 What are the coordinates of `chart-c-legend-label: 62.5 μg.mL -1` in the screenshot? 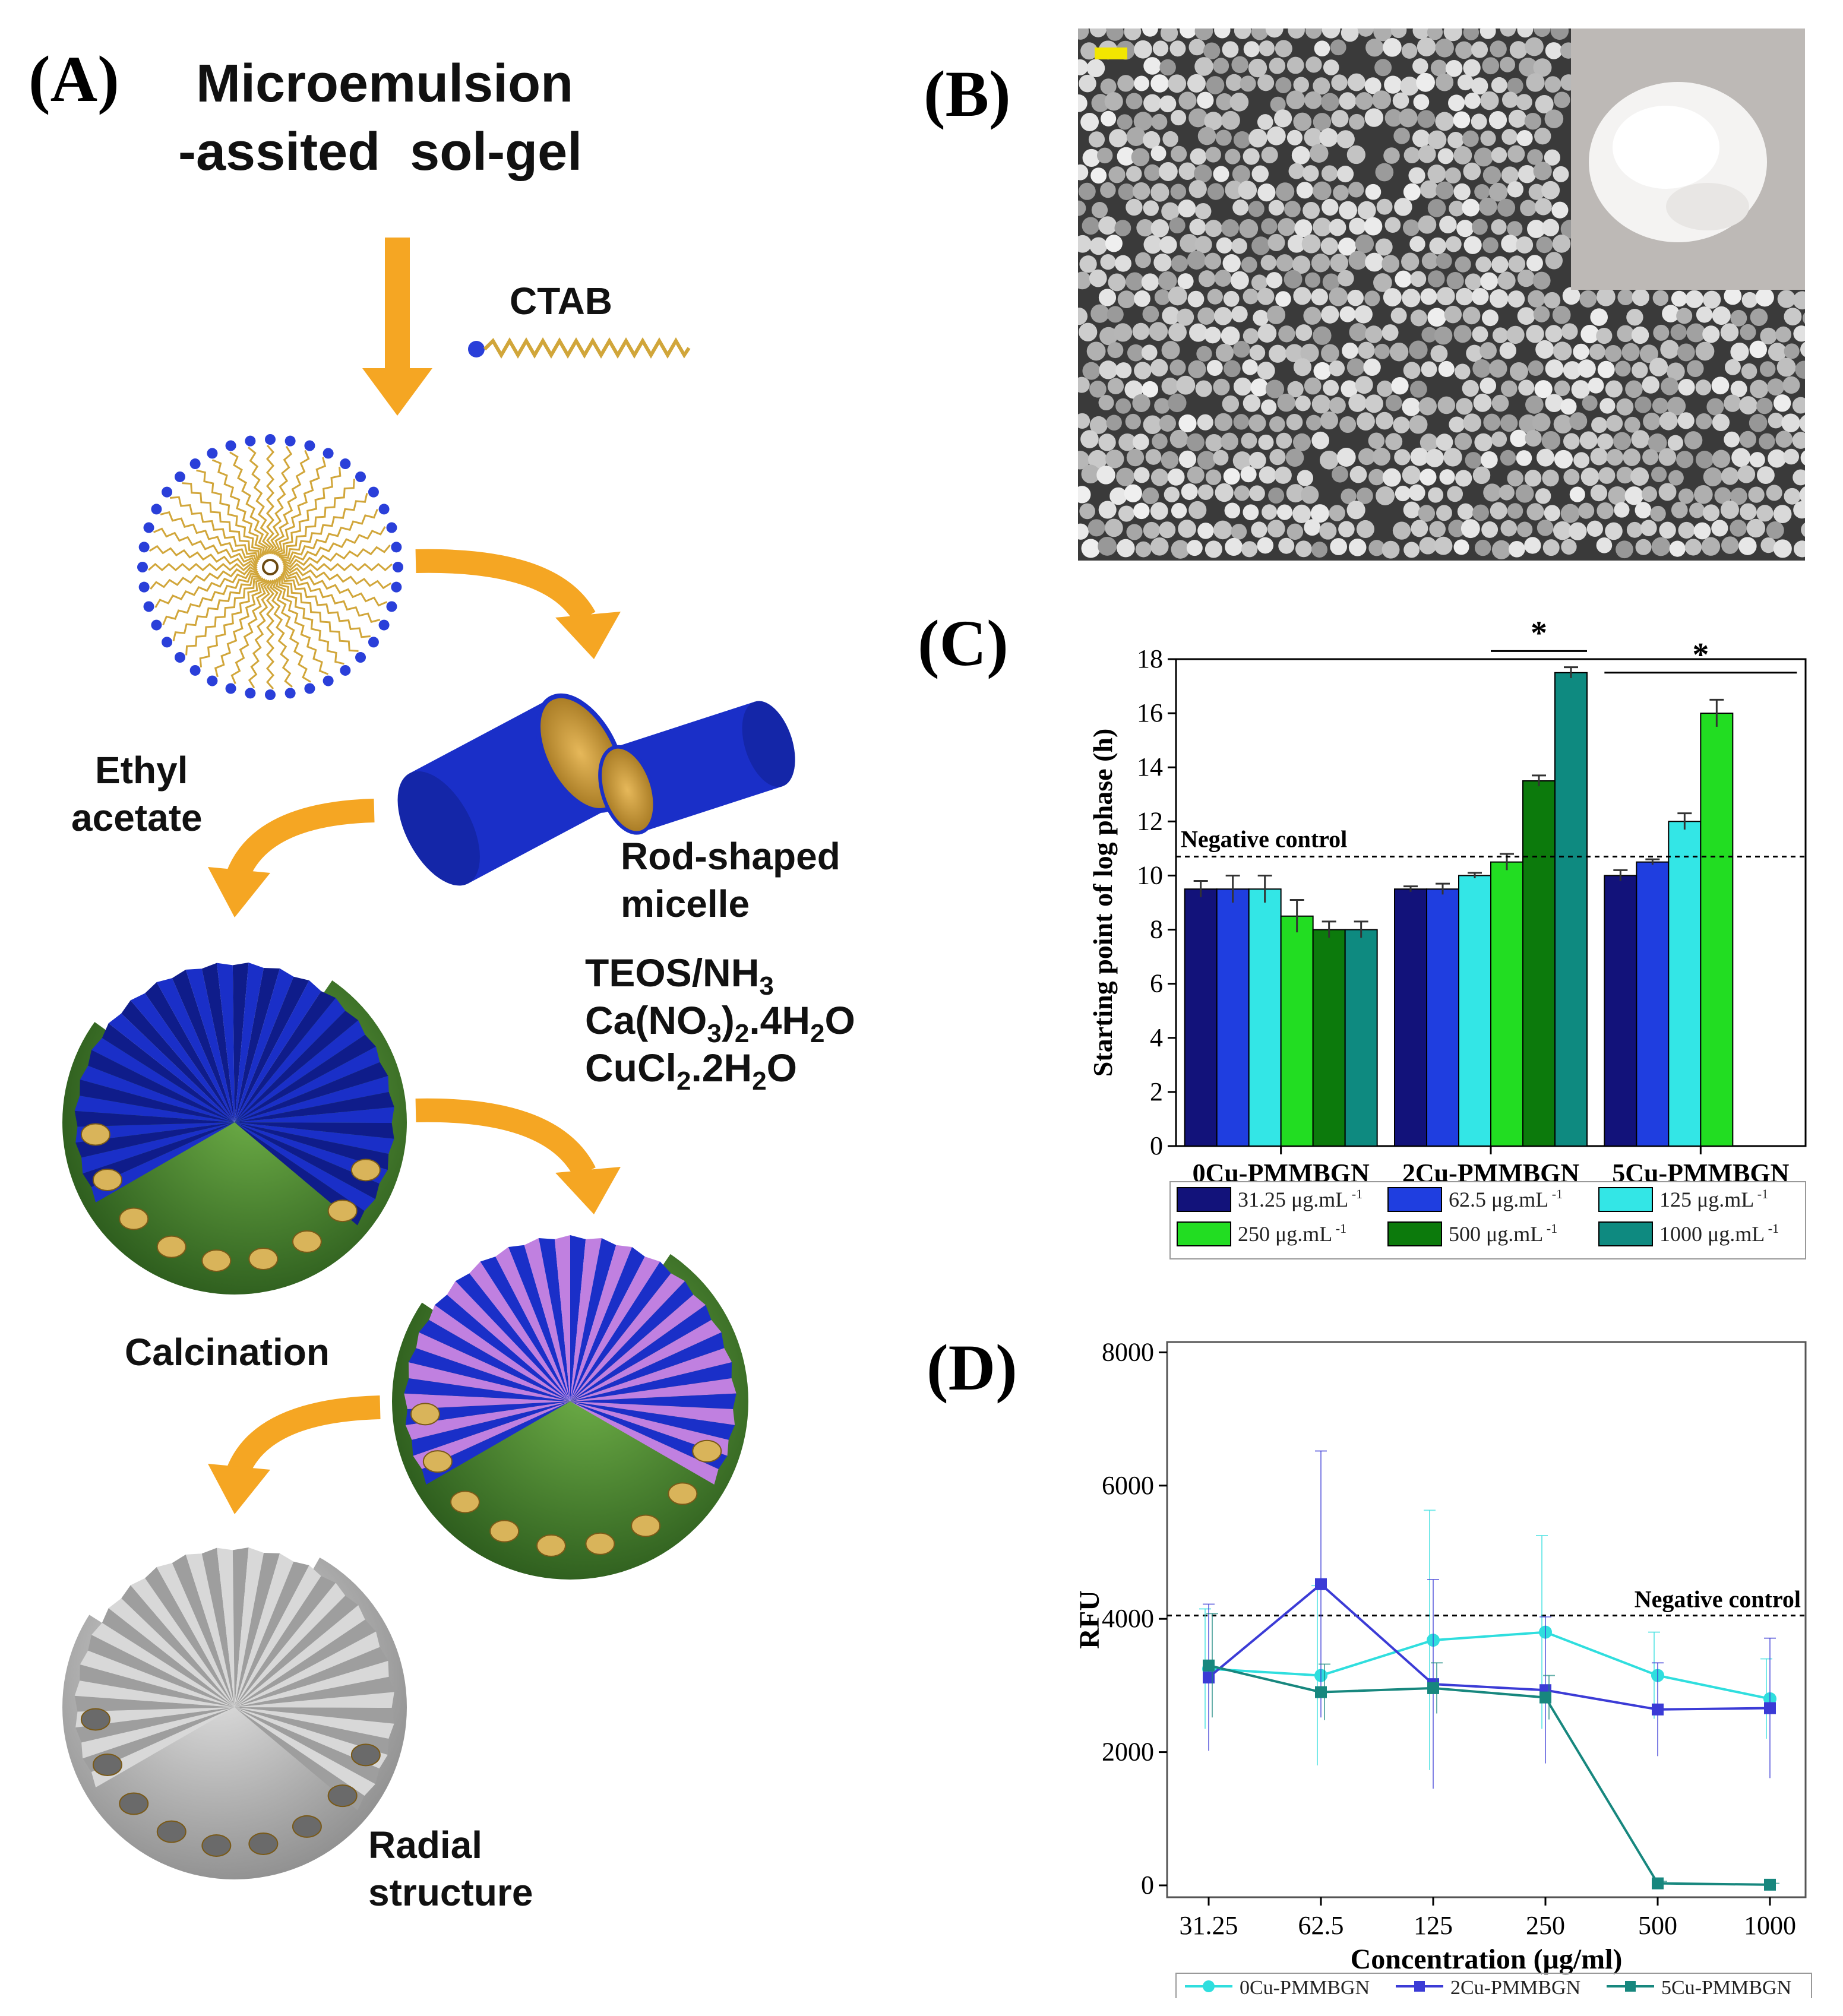 It's located at (1506, 1198).